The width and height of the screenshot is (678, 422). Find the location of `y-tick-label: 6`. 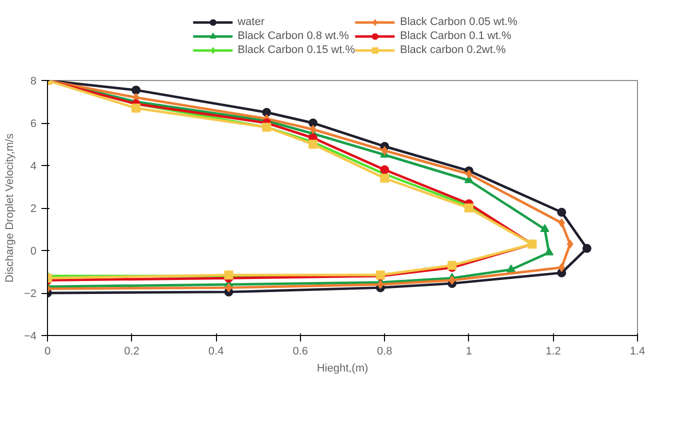

y-tick-label: 6 is located at coordinates (33, 124).